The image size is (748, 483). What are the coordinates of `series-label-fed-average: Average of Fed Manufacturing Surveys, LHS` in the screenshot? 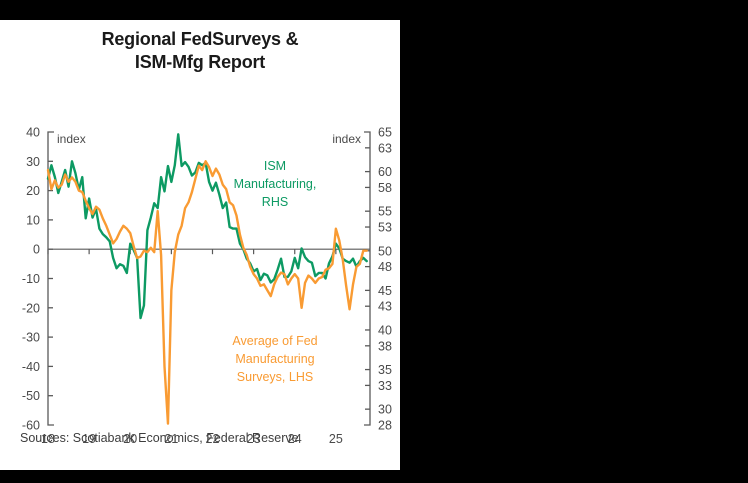 It's located at (274, 359).